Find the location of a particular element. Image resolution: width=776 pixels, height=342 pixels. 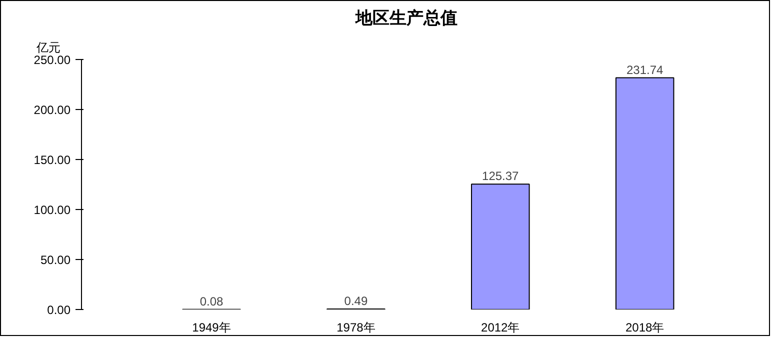

y-tick-label: 150.00 is located at coordinates (52, 160).